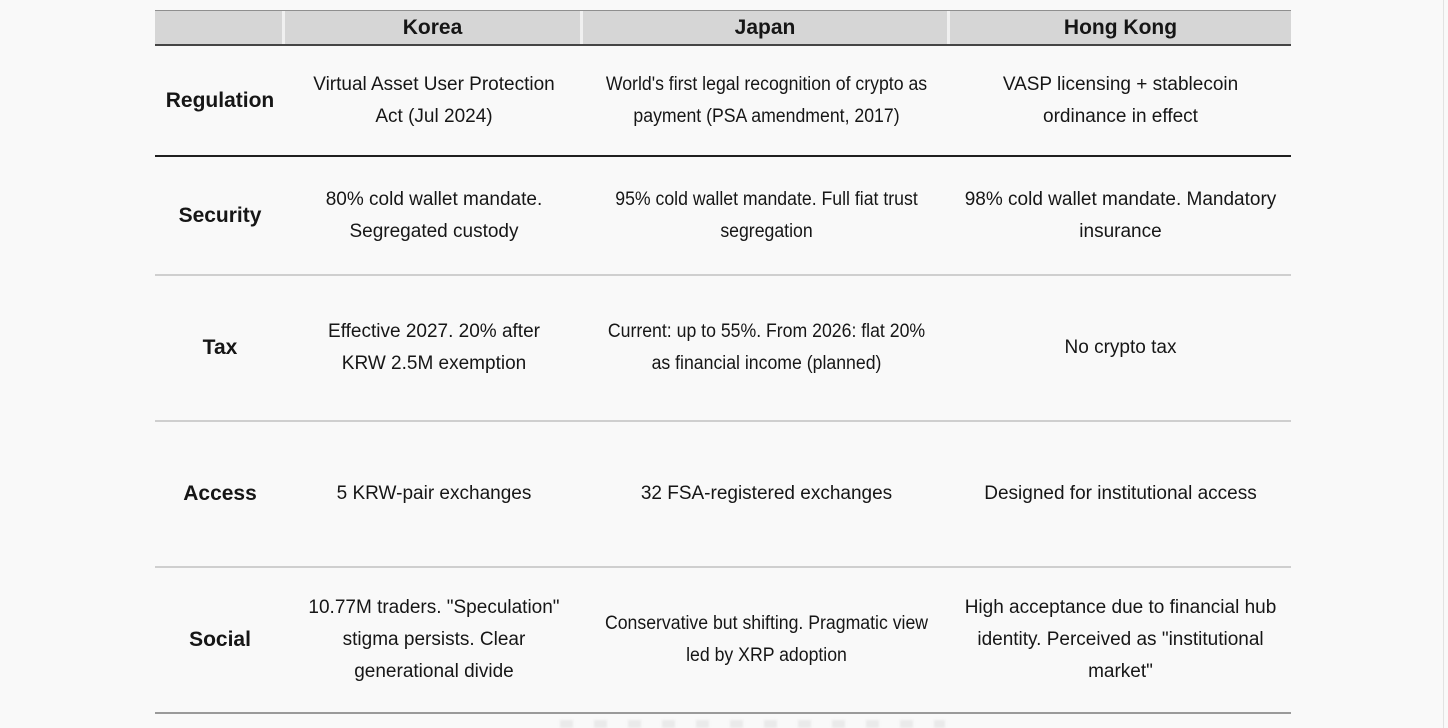  I want to click on header-cell-hong-kong: Hong Kong, so click(1120, 27).